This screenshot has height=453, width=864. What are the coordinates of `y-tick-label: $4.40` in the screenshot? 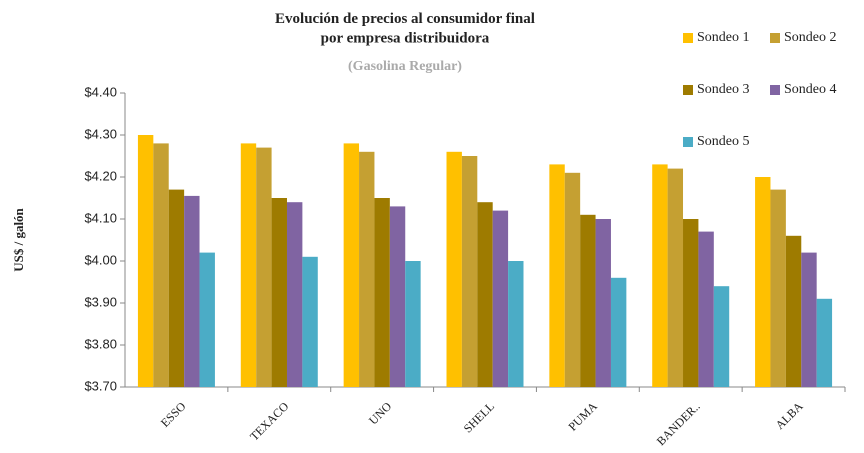 It's located at (100, 91).